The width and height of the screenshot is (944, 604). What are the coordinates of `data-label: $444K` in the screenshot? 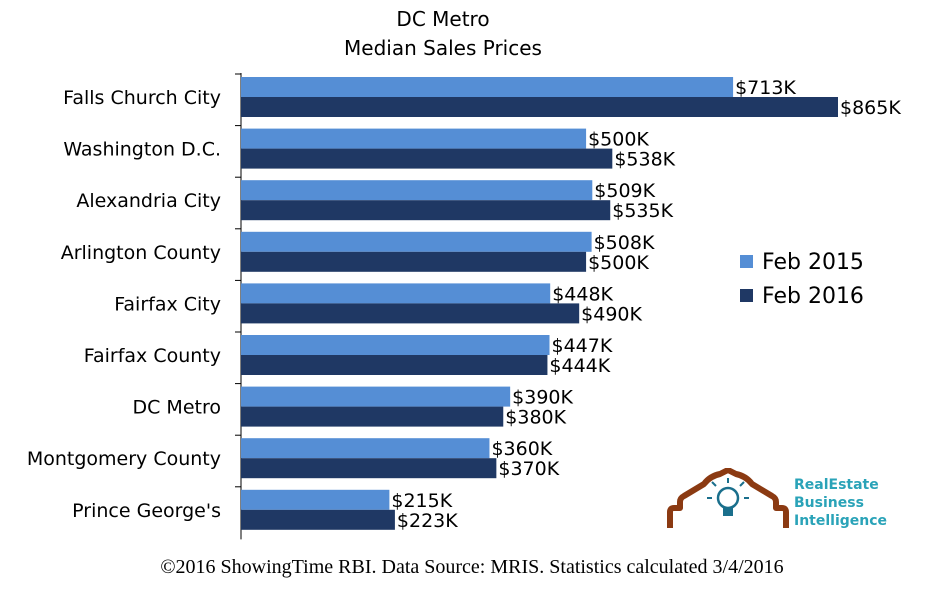 It's located at (579, 366).